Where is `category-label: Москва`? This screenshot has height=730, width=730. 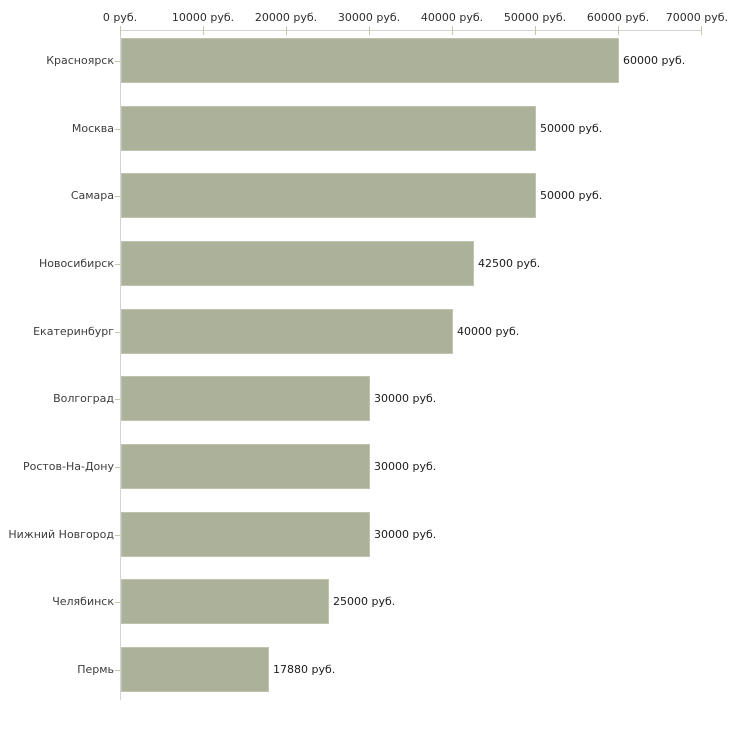
category-label: Москва is located at coordinates (92, 128).